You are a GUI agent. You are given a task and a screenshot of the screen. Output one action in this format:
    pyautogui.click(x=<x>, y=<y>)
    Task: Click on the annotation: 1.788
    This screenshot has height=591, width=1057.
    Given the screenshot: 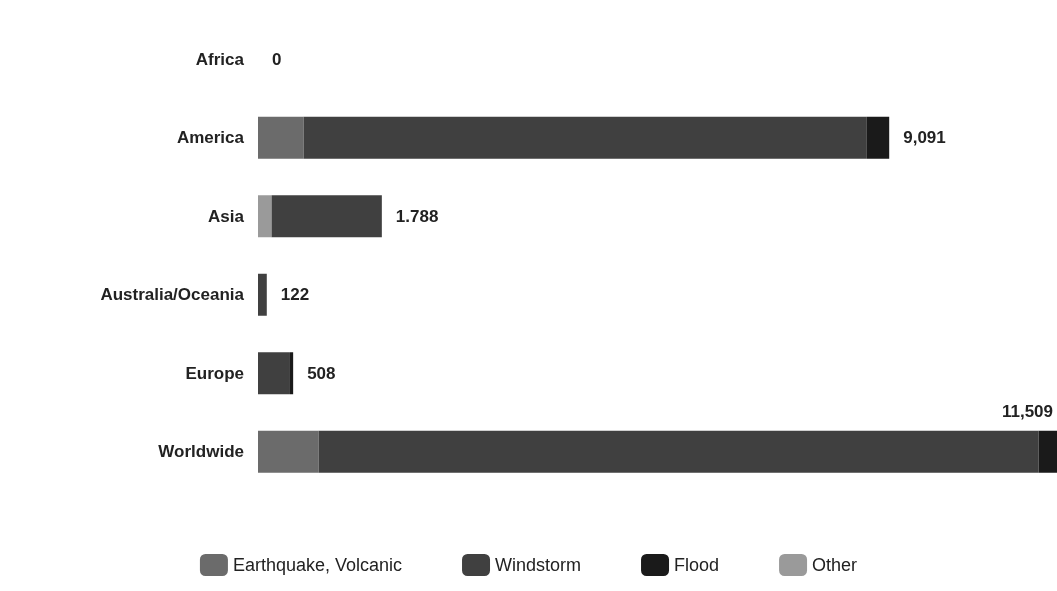 What is the action you would take?
    pyautogui.click(x=417, y=216)
    